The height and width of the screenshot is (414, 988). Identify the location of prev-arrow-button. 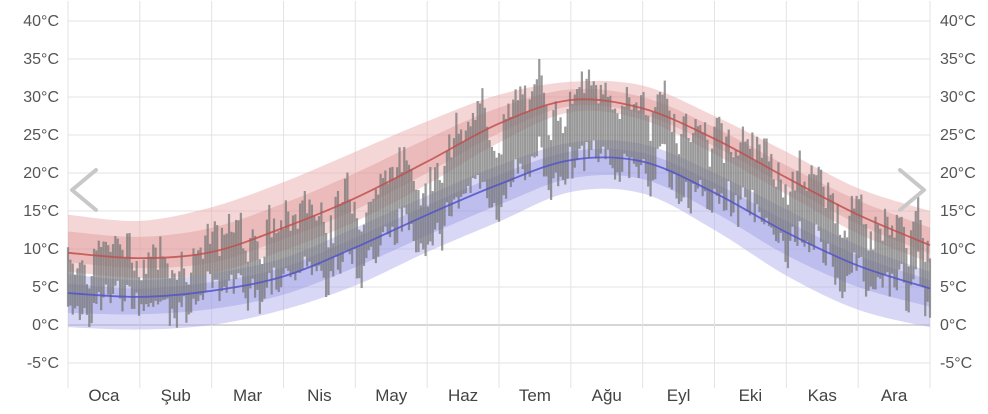
(82, 190).